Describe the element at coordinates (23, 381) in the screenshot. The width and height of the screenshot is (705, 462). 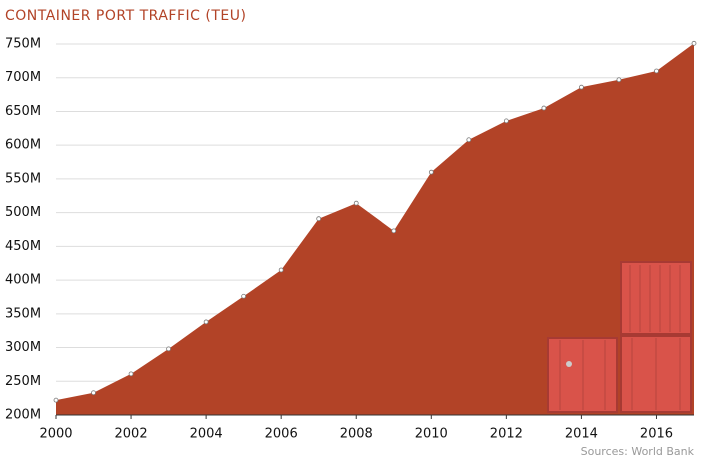
I see `y-tick-label: 250M` at that location.